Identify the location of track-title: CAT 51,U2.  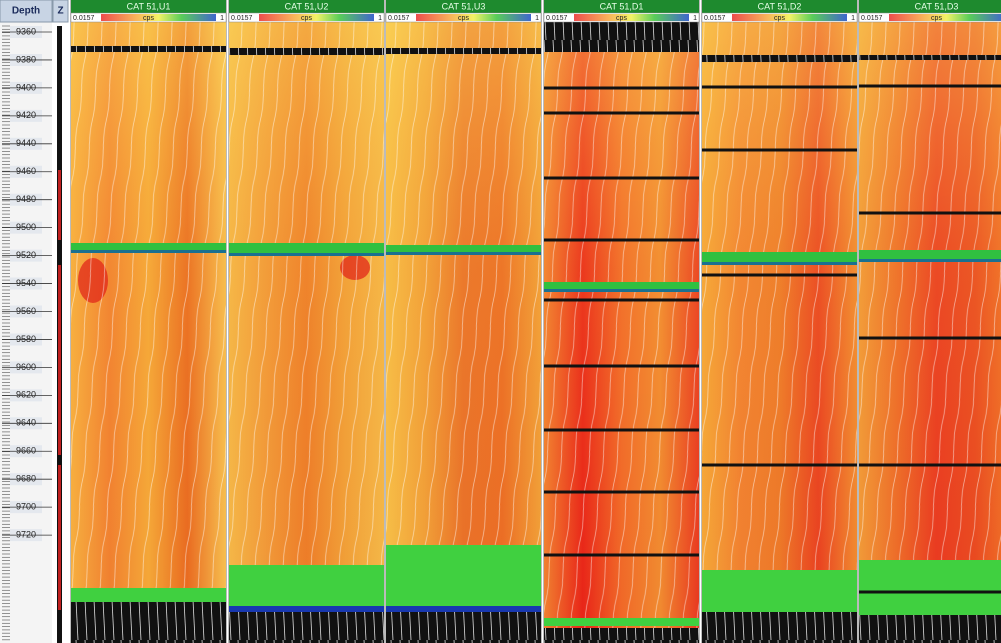
(307, 6).